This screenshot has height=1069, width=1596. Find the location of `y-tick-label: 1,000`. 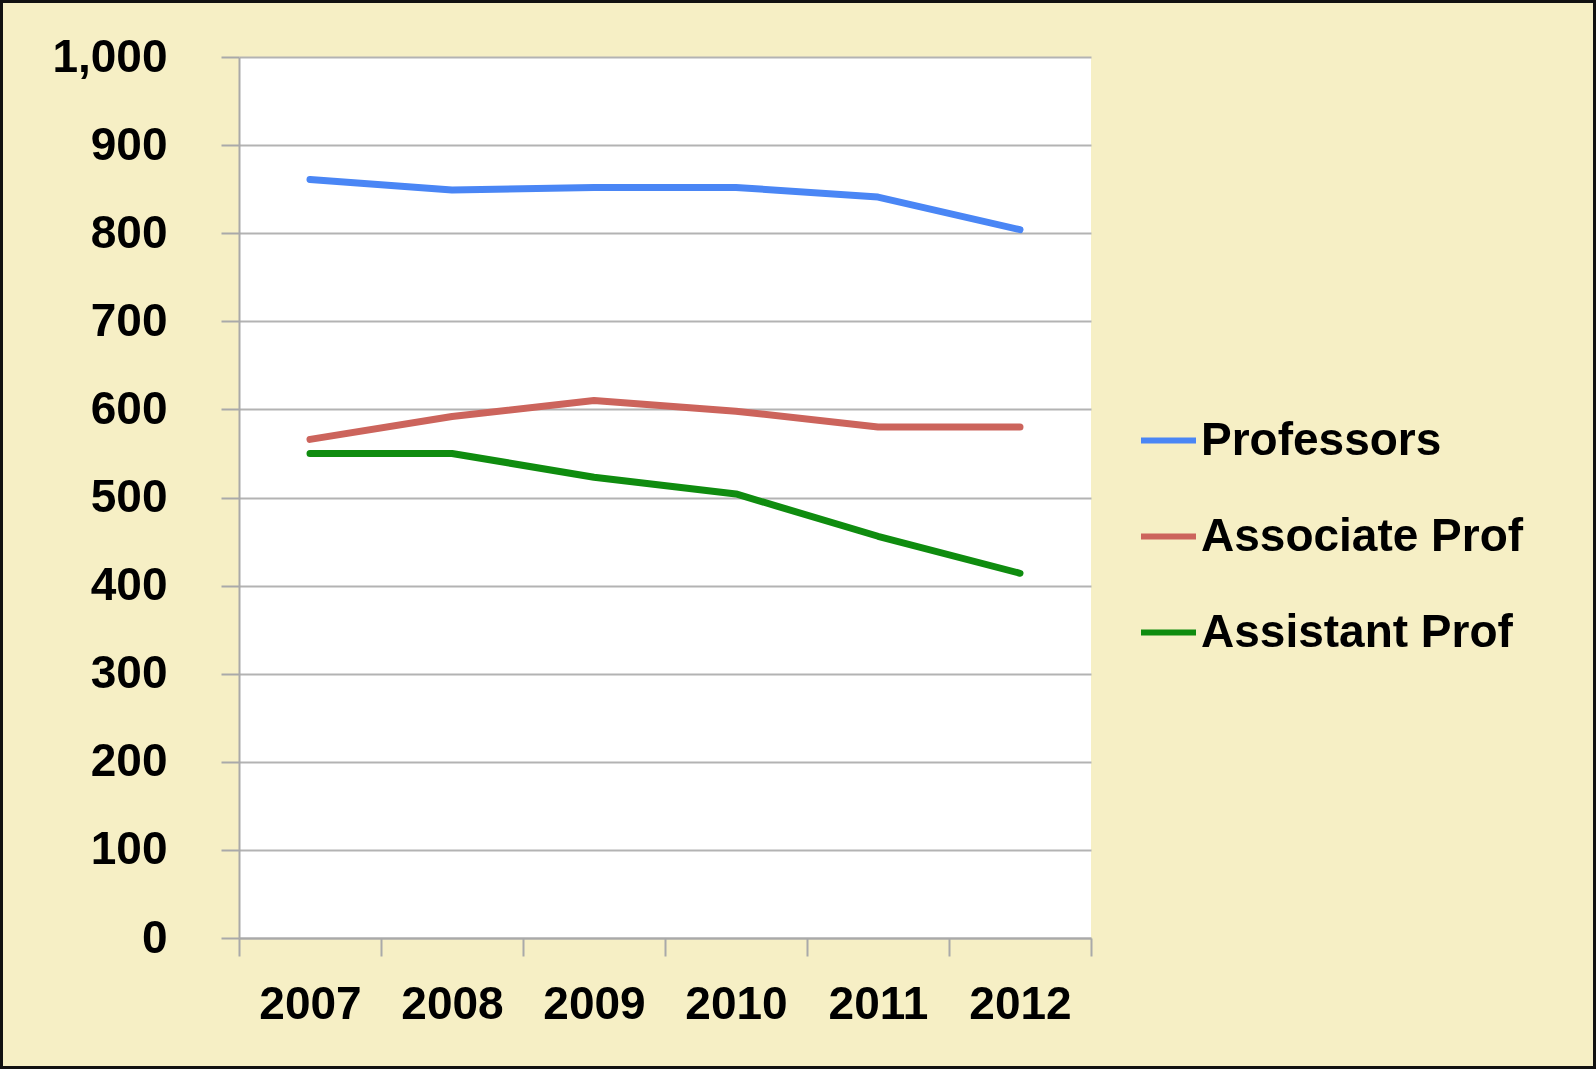

y-tick-label: 1,000 is located at coordinates (110, 55).